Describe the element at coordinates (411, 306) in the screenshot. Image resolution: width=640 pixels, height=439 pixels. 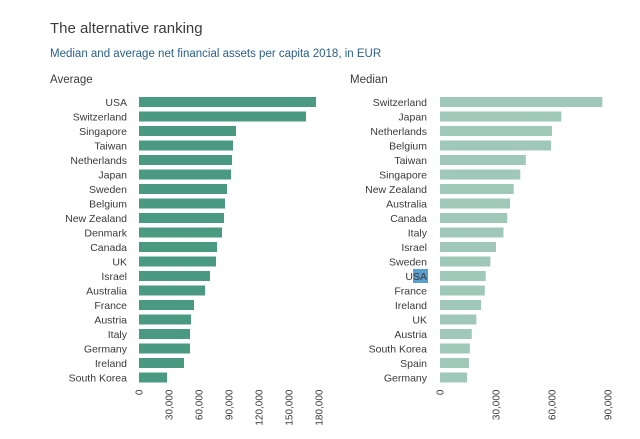
I see `median-category-label: Ireland` at that location.